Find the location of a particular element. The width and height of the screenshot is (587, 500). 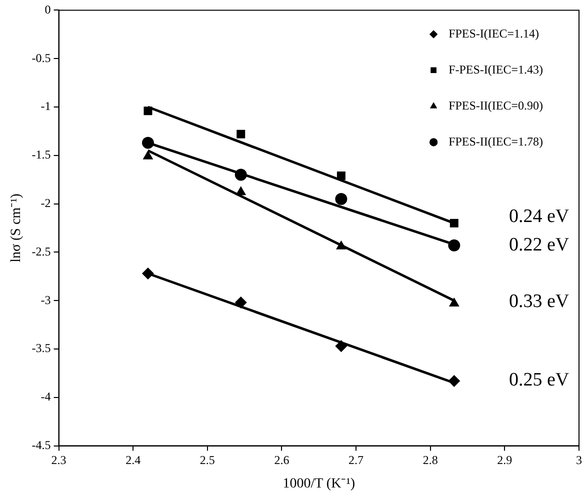

y-tick-label: -2.5 is located at coordinates (41, 251).